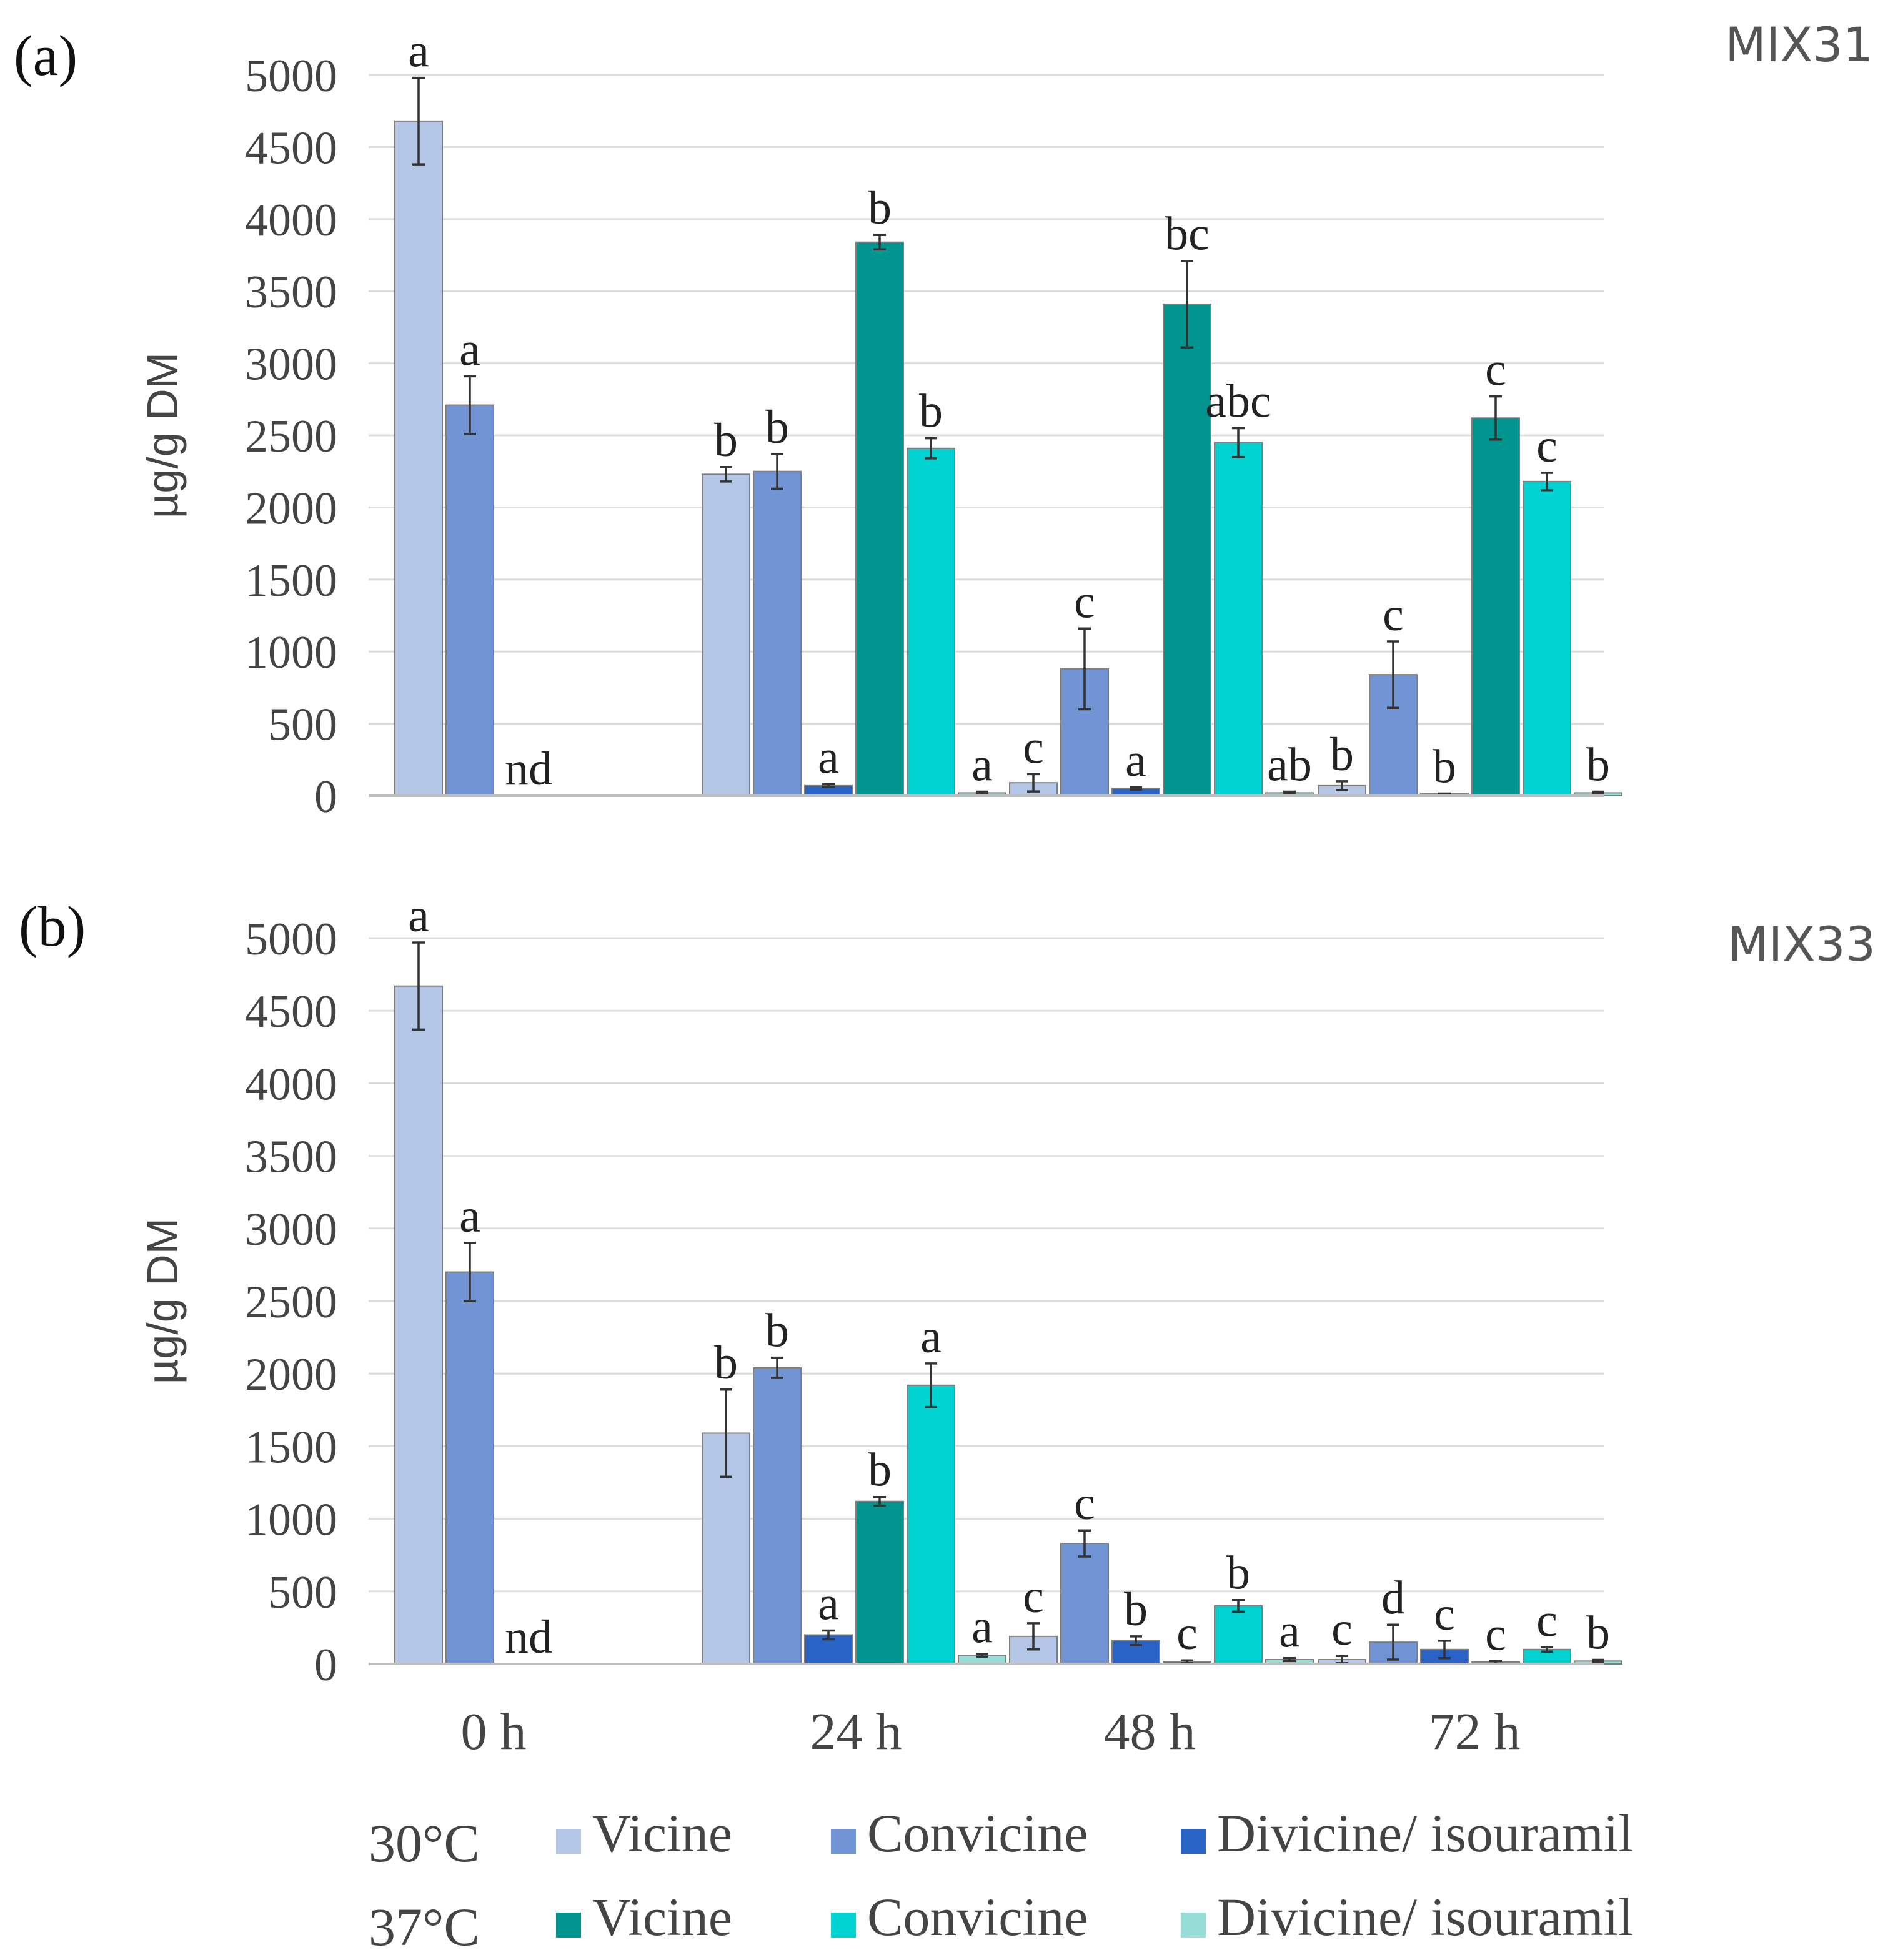 The width and height of the screenshot is (1898, 1960). I want to click on x-tick-label: 0 h, so click(494, 1732).